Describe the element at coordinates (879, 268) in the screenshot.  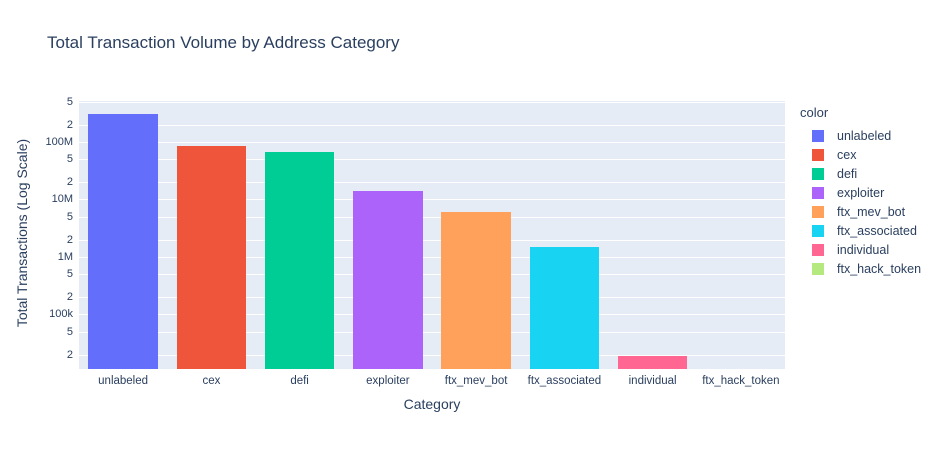
I see `legend-label: ftx_hack_token` at that location.